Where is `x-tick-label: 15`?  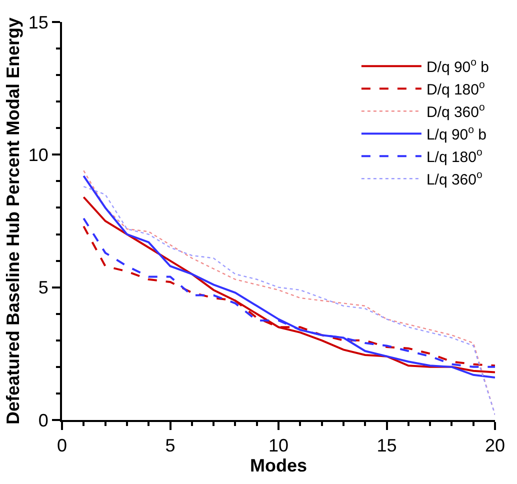 x-tick-label: 15 is located at coordinates (386, 446).